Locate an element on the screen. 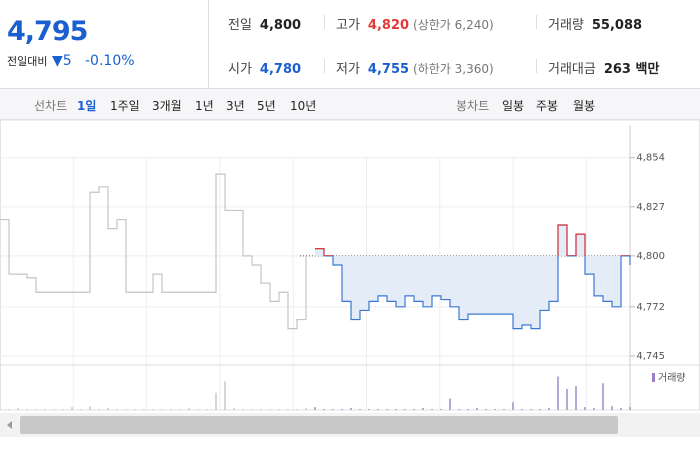 The width and height of the screenshot is (700, 450). line-chart-label: 선차트 is located at coordinates (51, 106).